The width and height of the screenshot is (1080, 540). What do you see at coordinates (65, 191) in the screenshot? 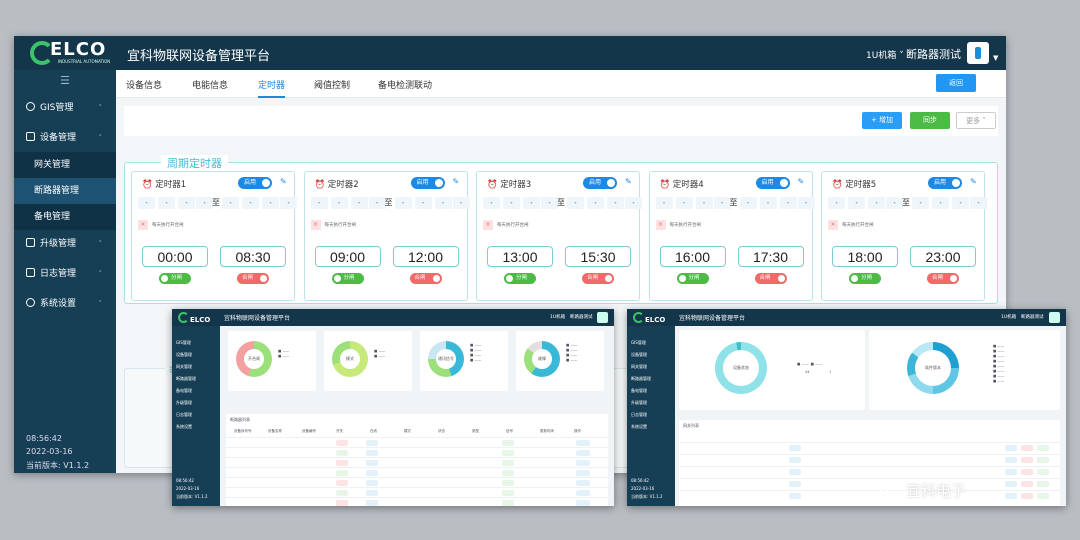
I see `sidebar-item-breaker: 断路器管理` at bounding box center [65, 191].